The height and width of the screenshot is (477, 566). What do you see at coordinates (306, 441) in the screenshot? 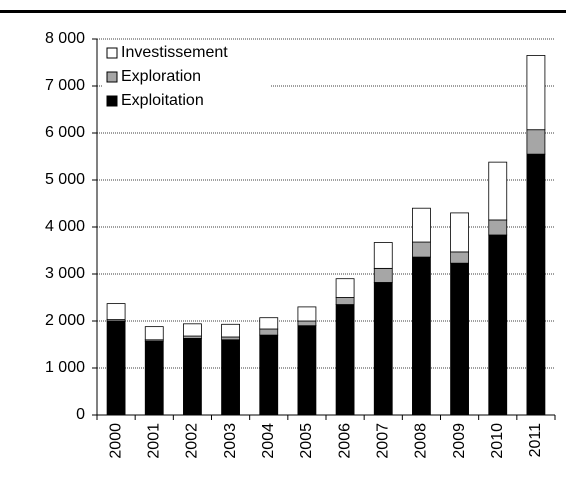
I see `x-tick-label: 2005` at bounding box center [306, 441].